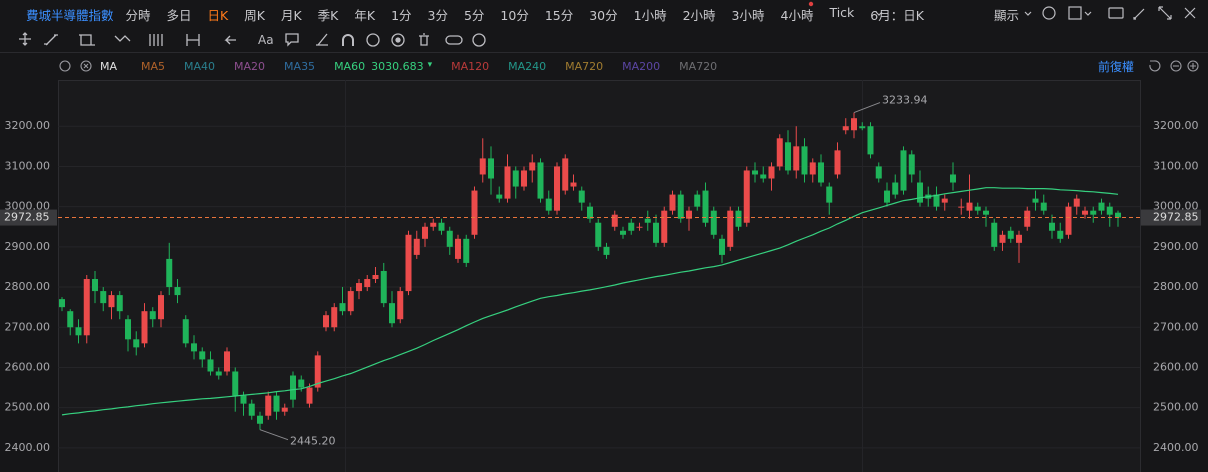 Image resolution: width=1208 pixels, height=472 pixels. I want to click on indicator-name: MA, so click(109, 66).